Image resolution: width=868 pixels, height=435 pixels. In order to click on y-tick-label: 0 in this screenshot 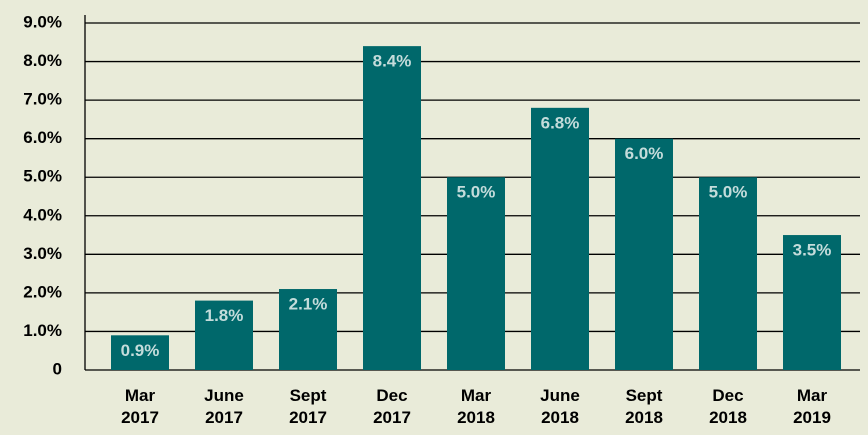, I will do `click(57, 368)`.